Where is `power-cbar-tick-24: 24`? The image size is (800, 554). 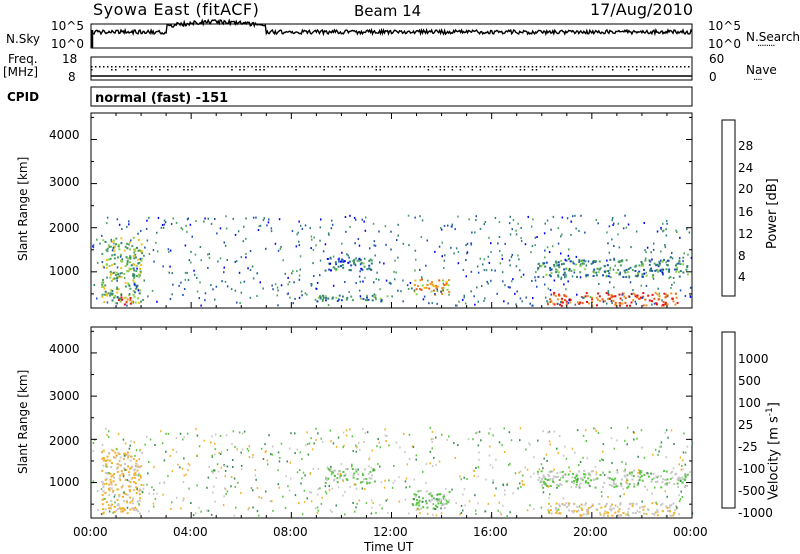
power-cbar-tick-24: 24 is located at coordinates (746, 168).